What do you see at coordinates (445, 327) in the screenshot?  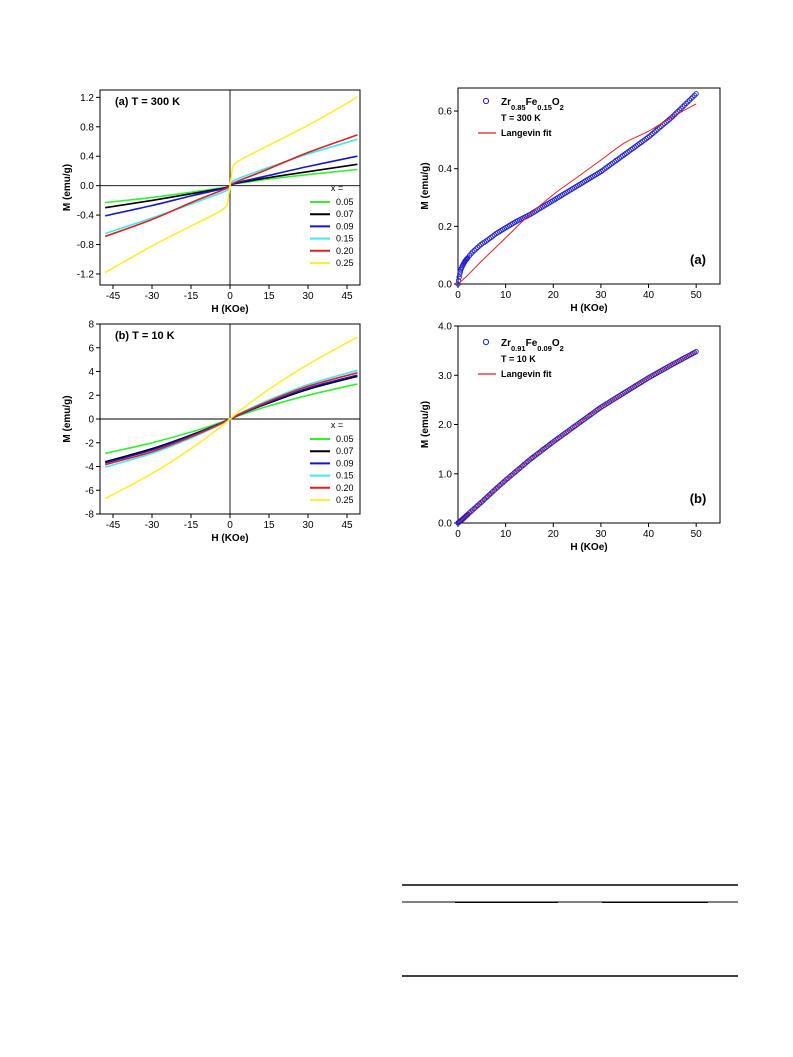 I see `y-tick-label: 4.0` at bounding box center [445, 327].